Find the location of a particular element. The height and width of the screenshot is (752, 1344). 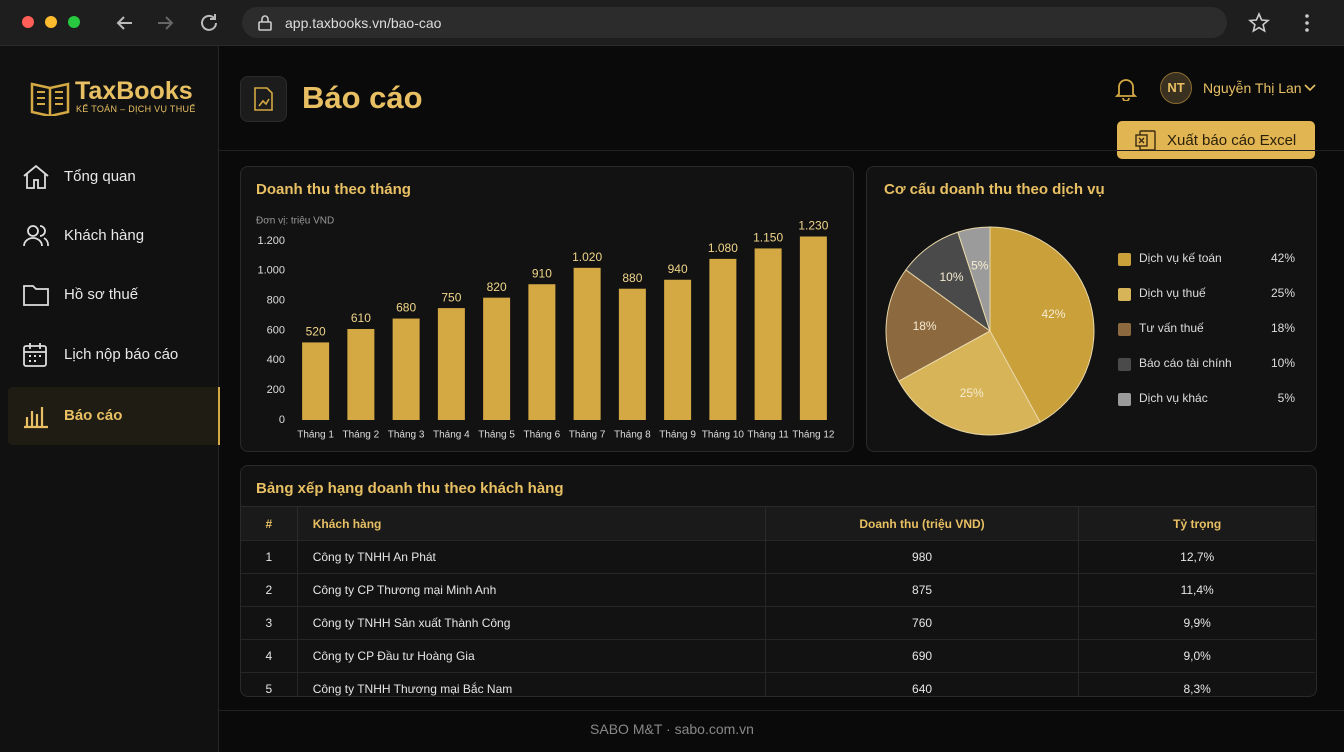

y-tick-label: 800 is located at coordinates (276, 301).